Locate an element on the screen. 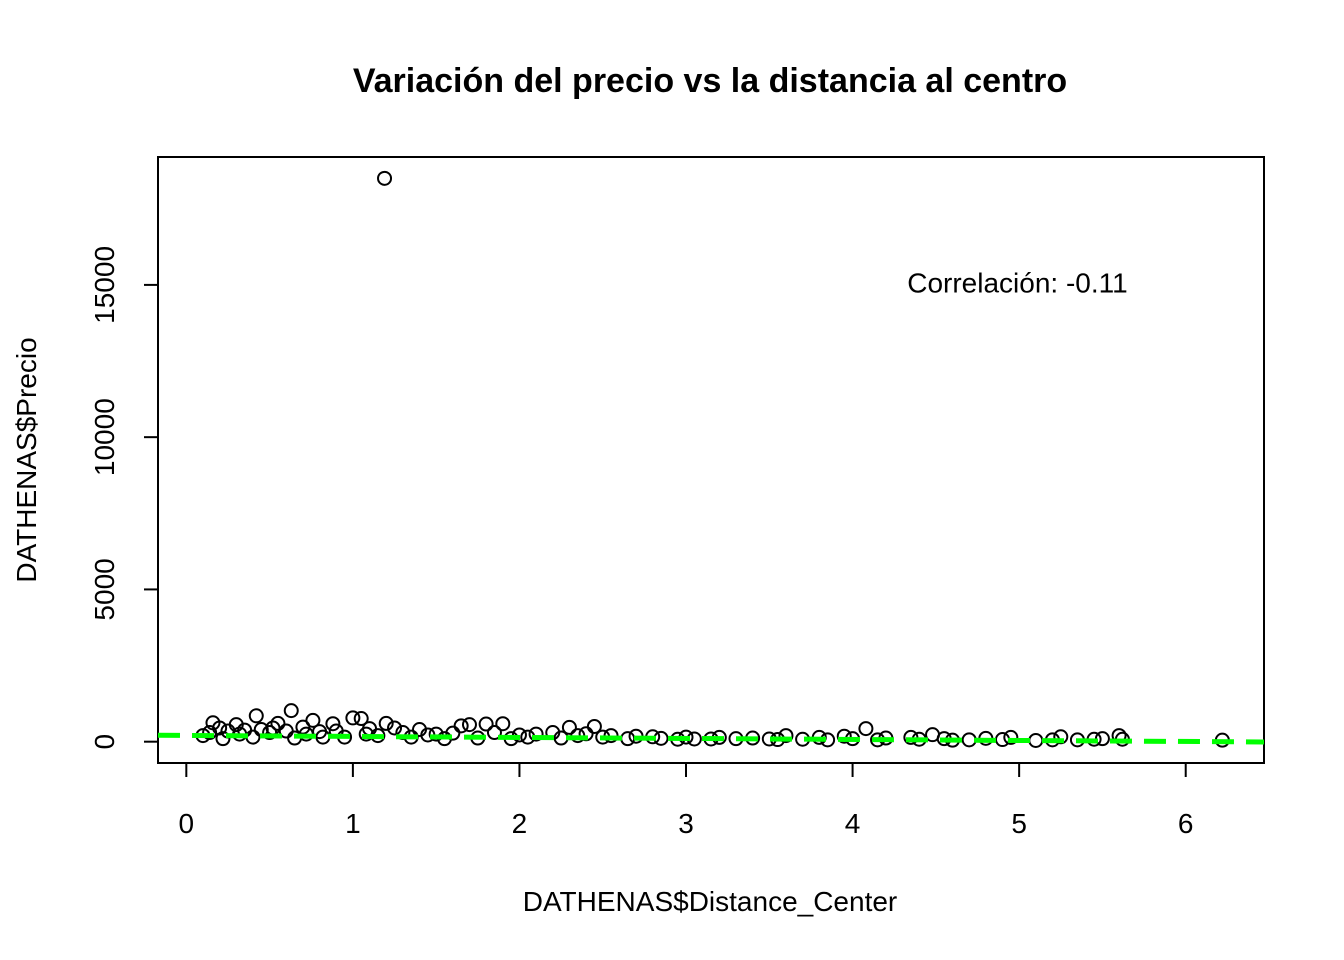 This screenshot has height=960, width=1344. x-tick-label: 1 is located at coordinates (353, 823).